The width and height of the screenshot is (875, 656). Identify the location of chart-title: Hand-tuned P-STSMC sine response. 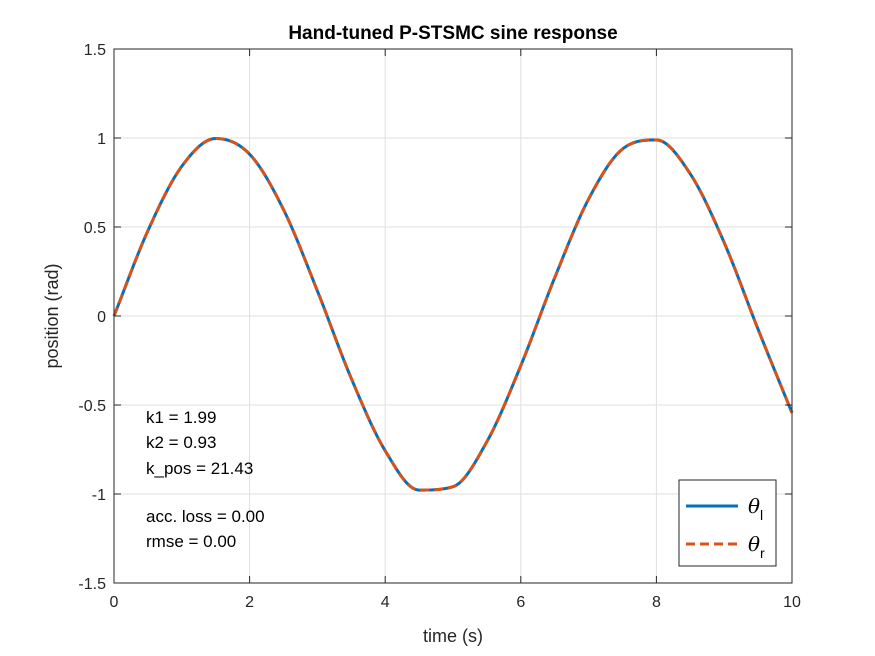
(452, 33).